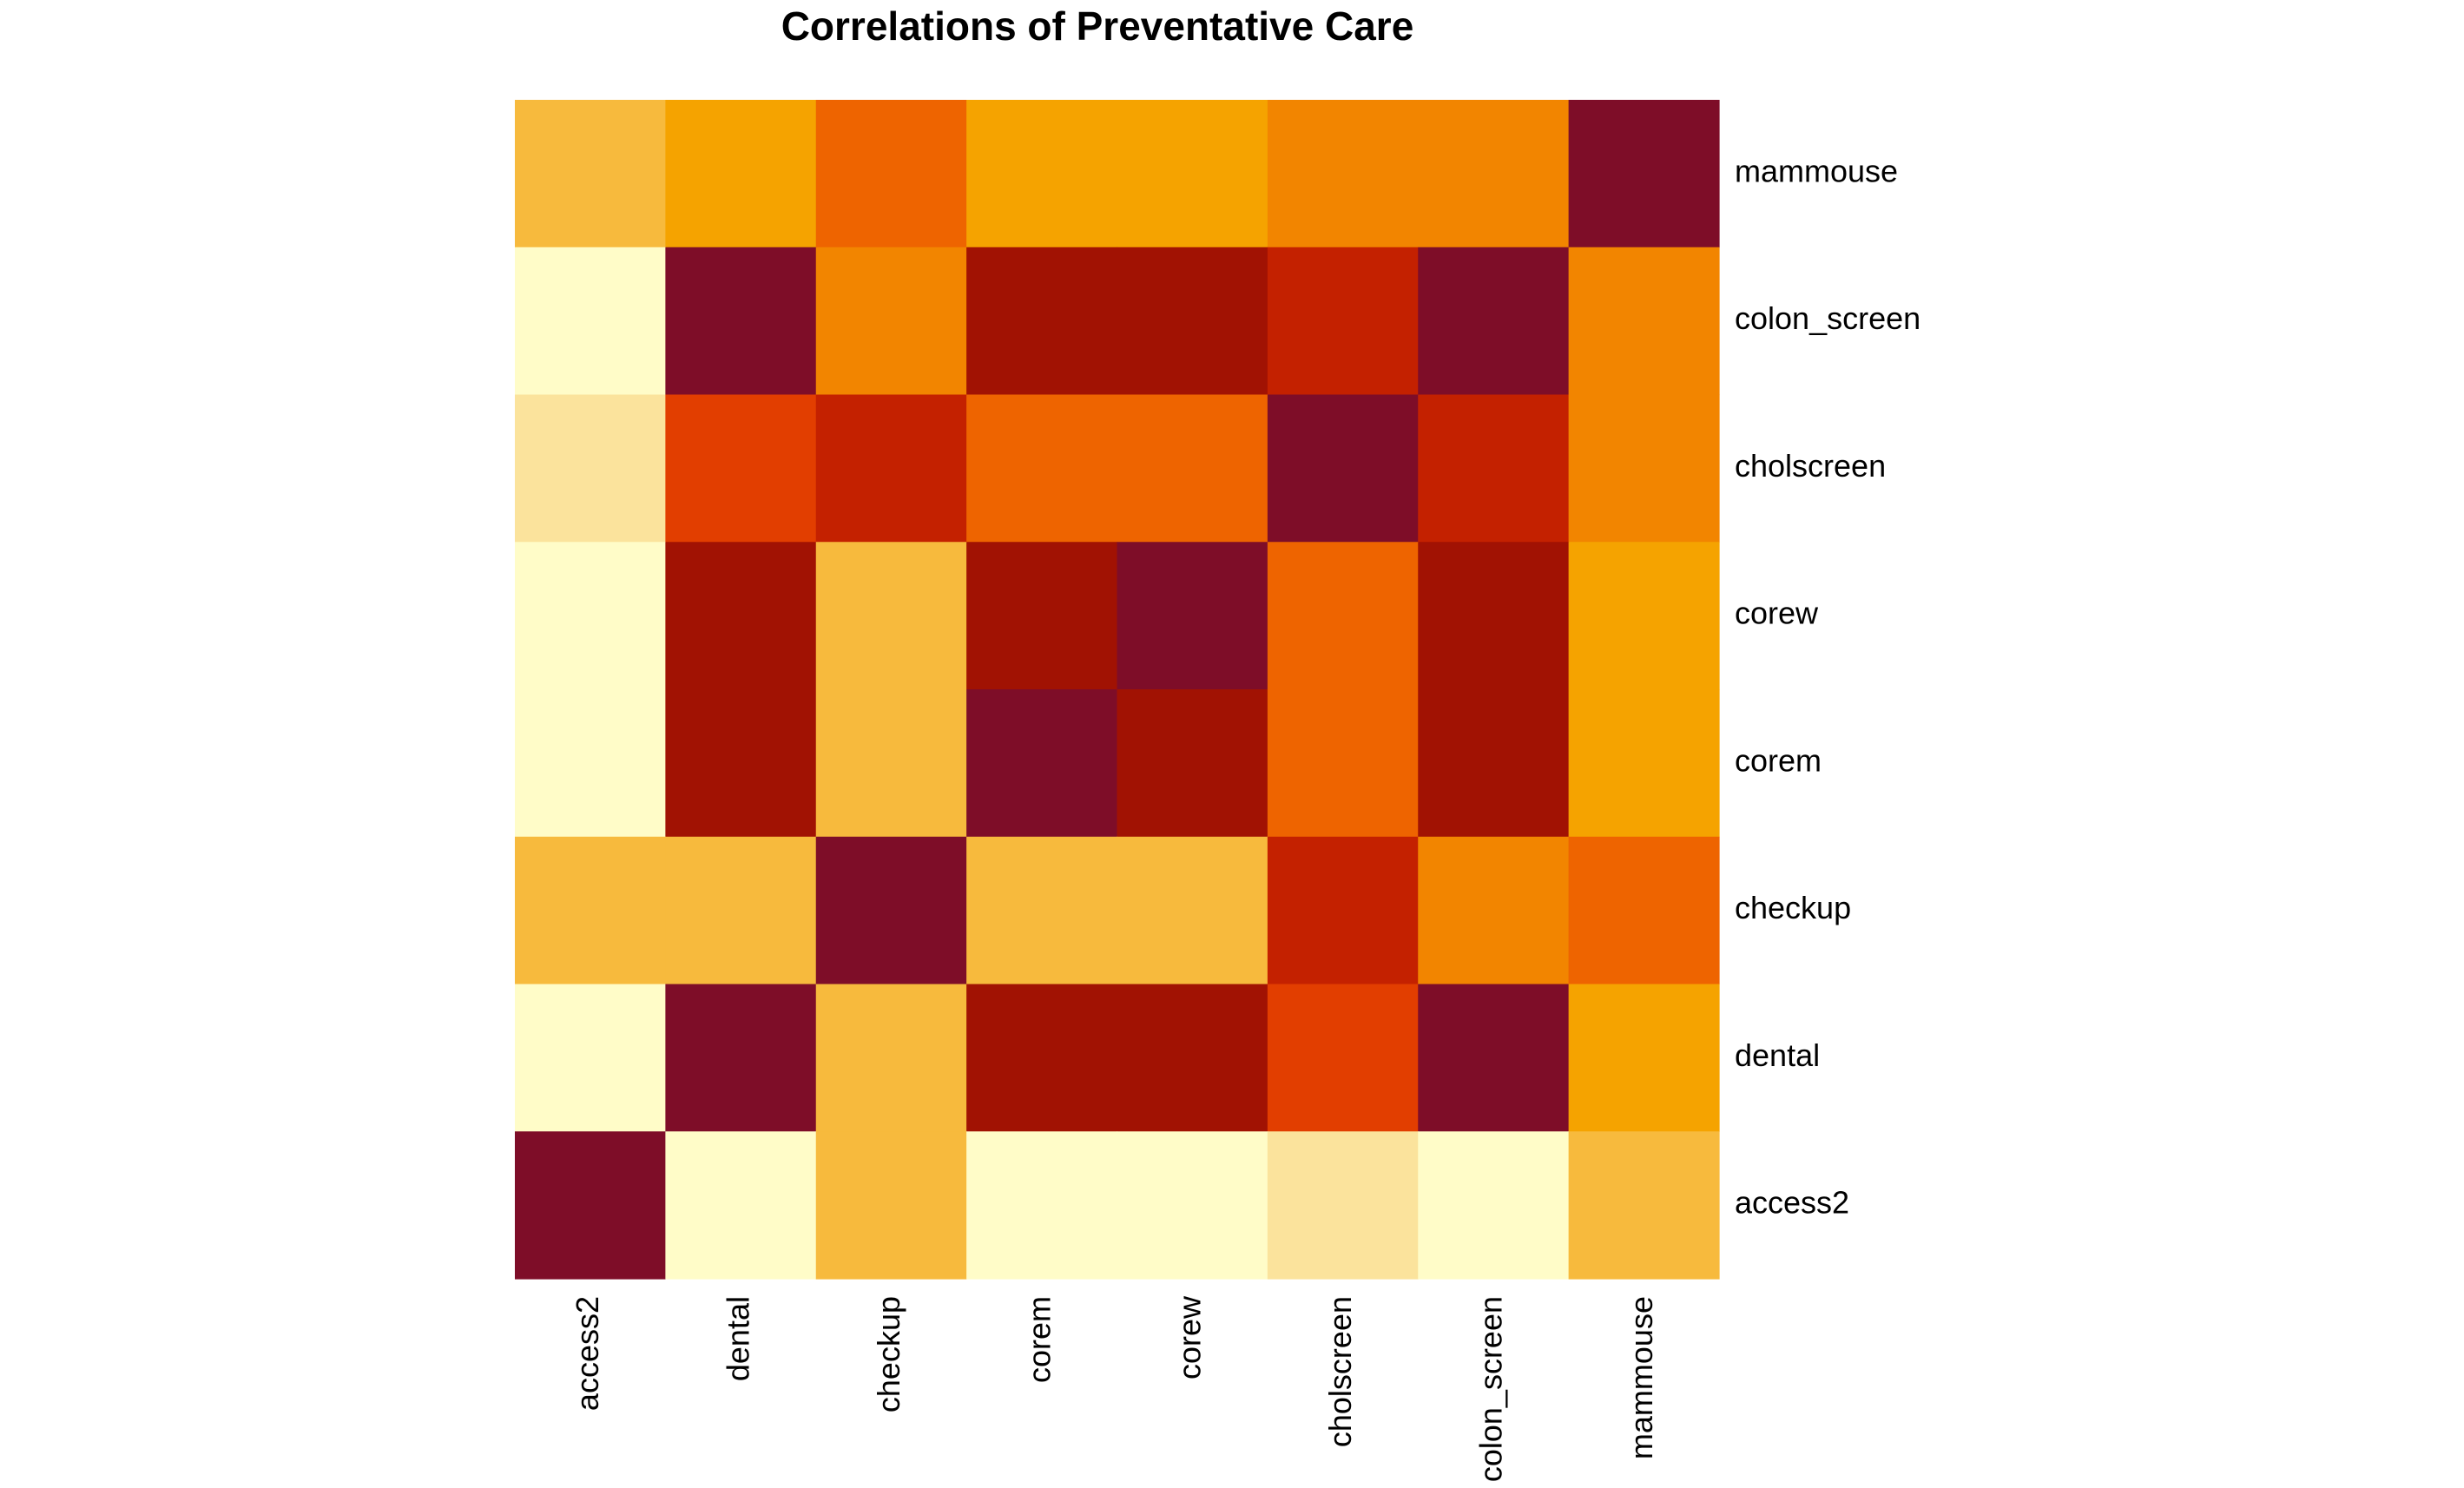 The width and height of the screenshot is (2464, 1488). I want to click on heatmap-cell-cholscreen-mammouse, so click(1644, 469).